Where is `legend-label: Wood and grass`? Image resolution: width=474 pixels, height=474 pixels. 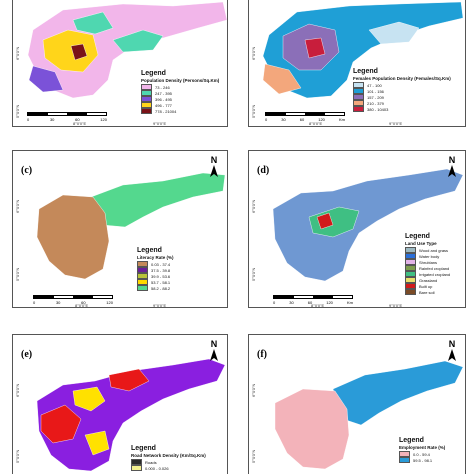
legend-label: Wood and grass is located at coordinates (434, 250).